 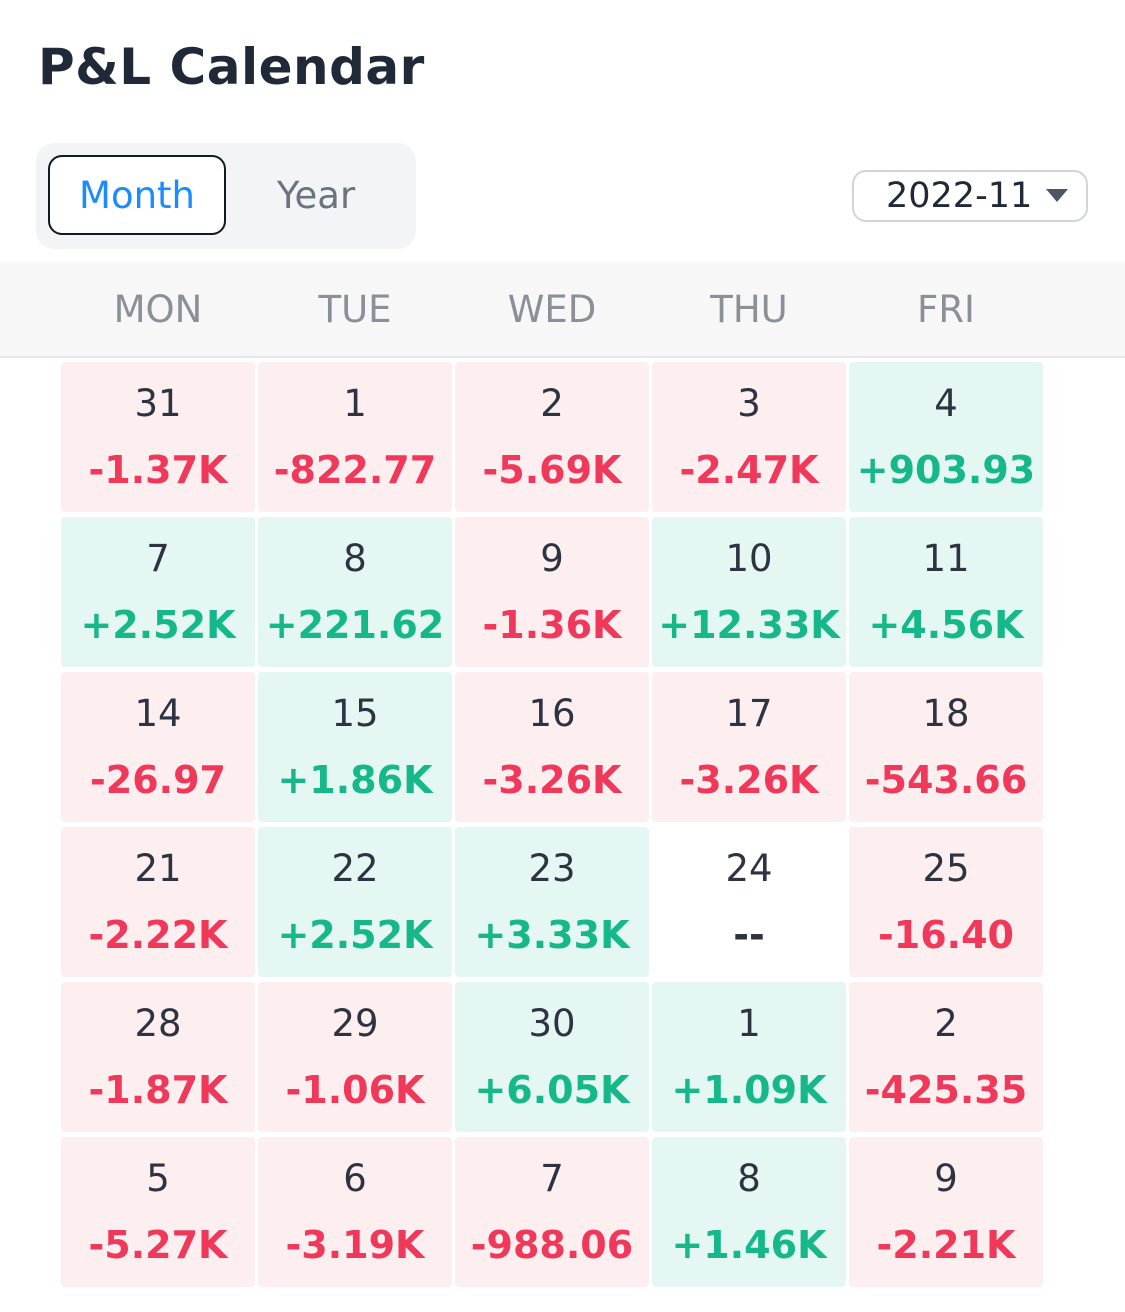 What do you see at coordinates (158, 1090) in the screenshot?
I see `pnl-value: -1.87K` at bounding box center [158, 1090].